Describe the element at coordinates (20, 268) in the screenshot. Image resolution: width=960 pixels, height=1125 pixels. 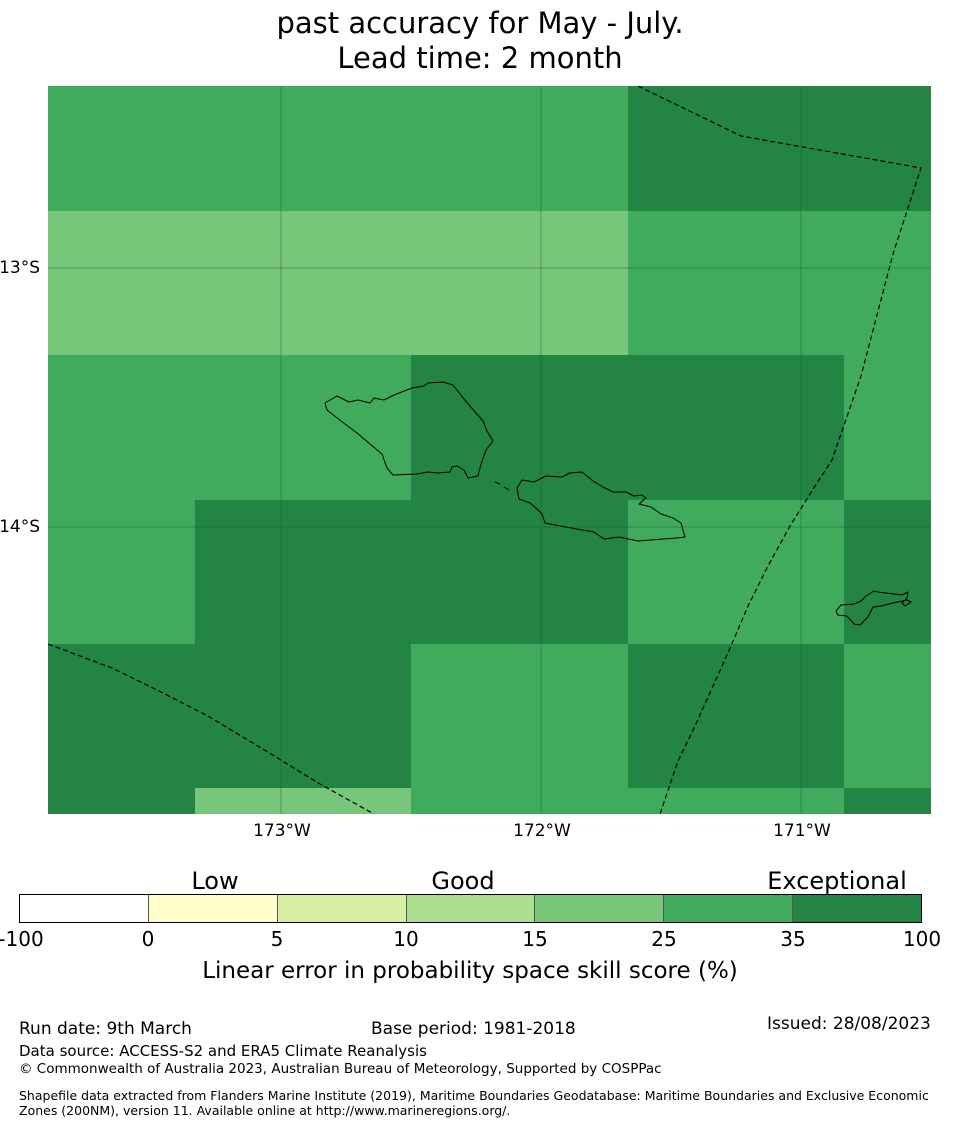
I see `lat-label-13s: 13°S` at that location.